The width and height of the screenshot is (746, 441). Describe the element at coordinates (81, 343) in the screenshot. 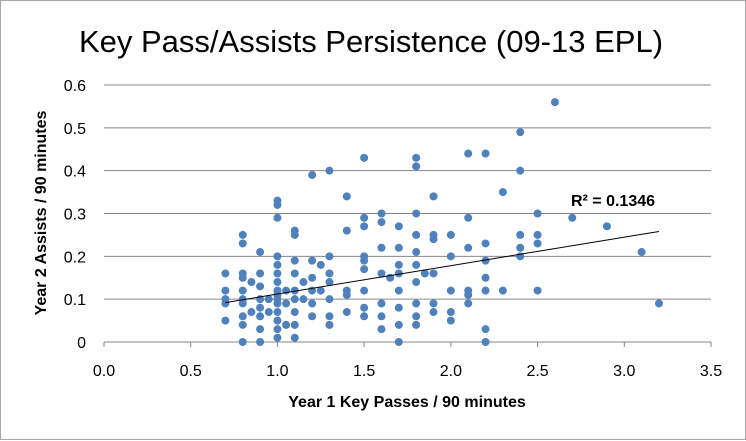

I see `y-tick-label: 0` at that location.